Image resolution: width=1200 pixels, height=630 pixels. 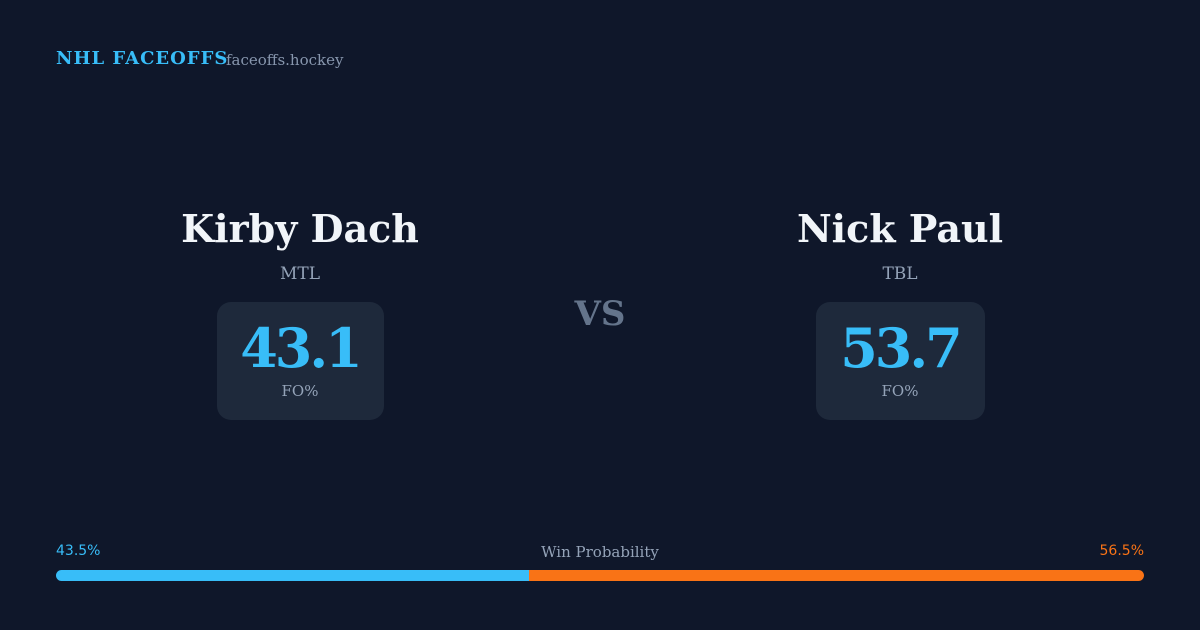 I want to click on stat-value: 43.1, so click(x=301, y=348).